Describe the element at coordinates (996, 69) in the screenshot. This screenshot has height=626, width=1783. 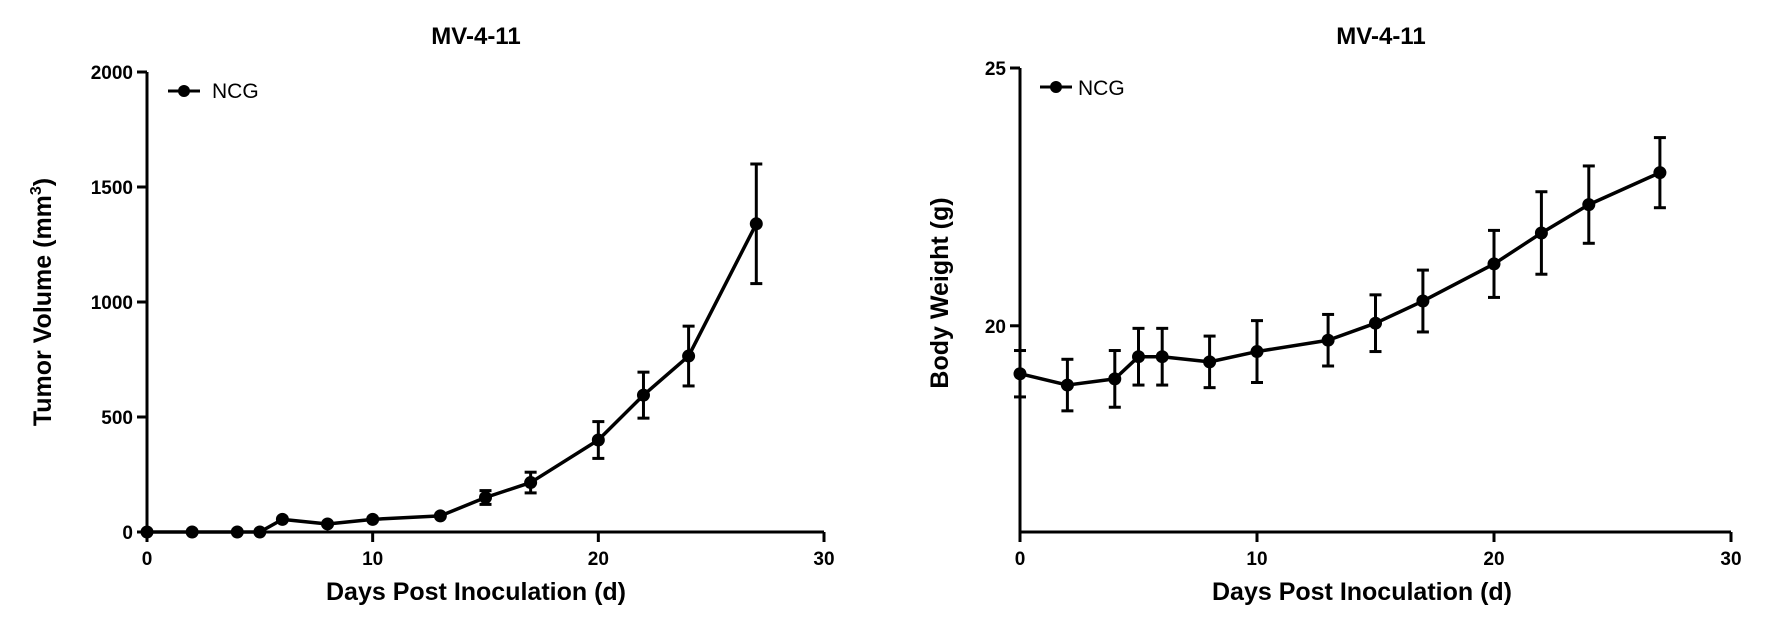
I see `y-tick-label: 25` at that location.